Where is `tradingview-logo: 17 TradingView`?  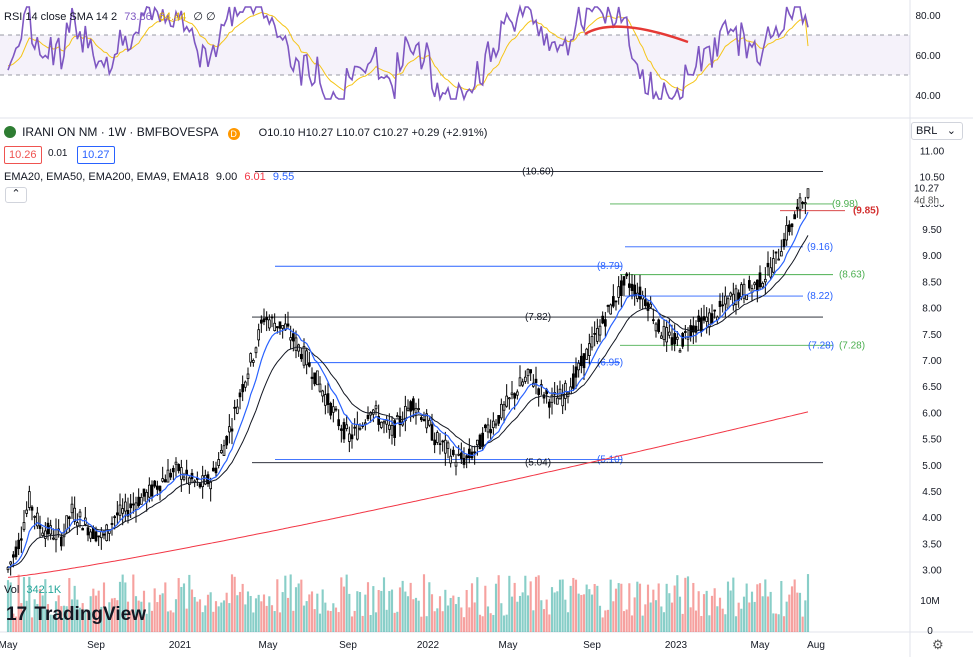
tradingview-logo: 17 TradingView is located at coordinates (76, 615).